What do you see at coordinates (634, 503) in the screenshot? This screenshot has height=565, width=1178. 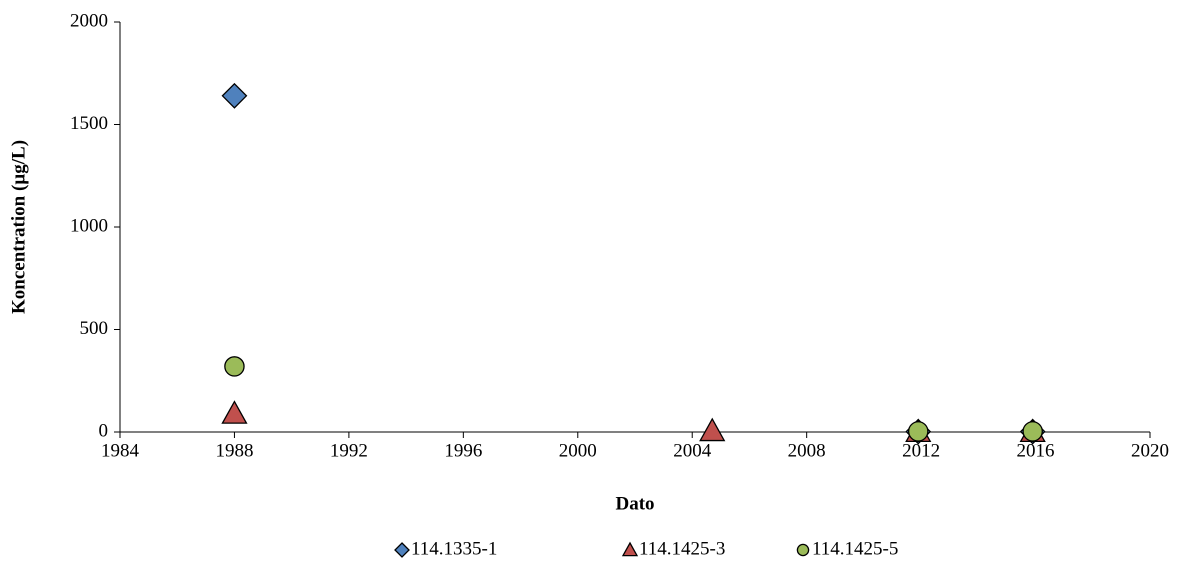 I see `x-axis-label: Dato` at bounding box center [634, 503].